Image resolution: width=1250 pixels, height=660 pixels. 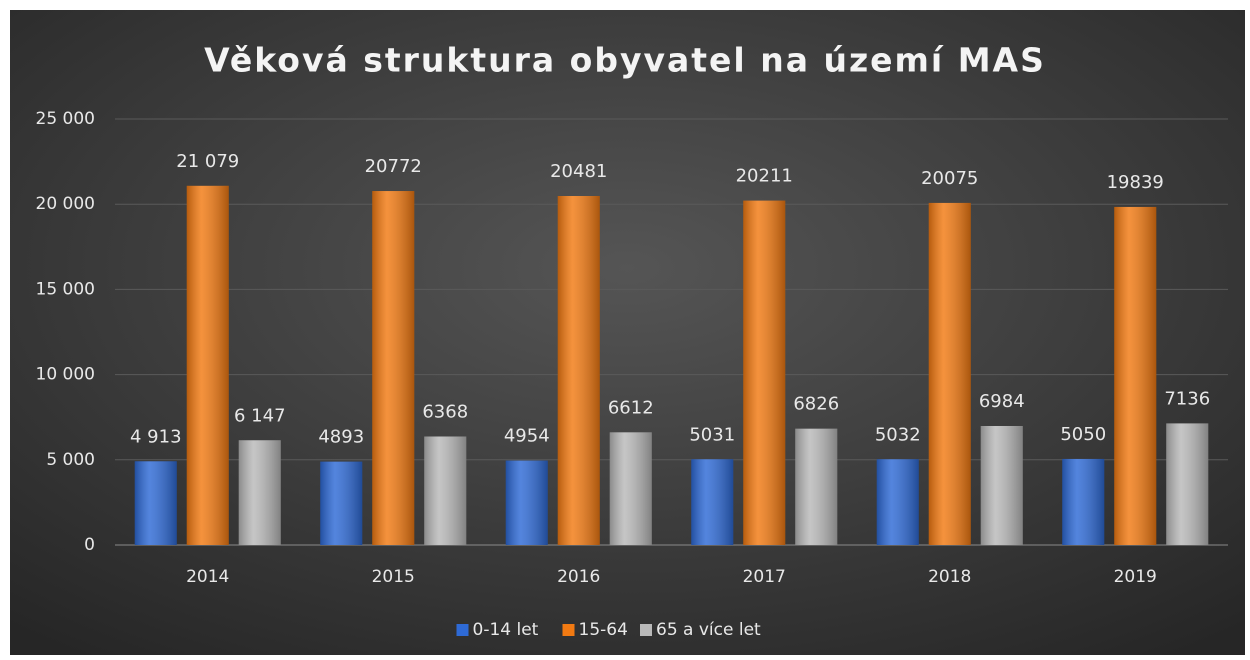 I want to click on data-label: 5032, so click(x=898, y=434).